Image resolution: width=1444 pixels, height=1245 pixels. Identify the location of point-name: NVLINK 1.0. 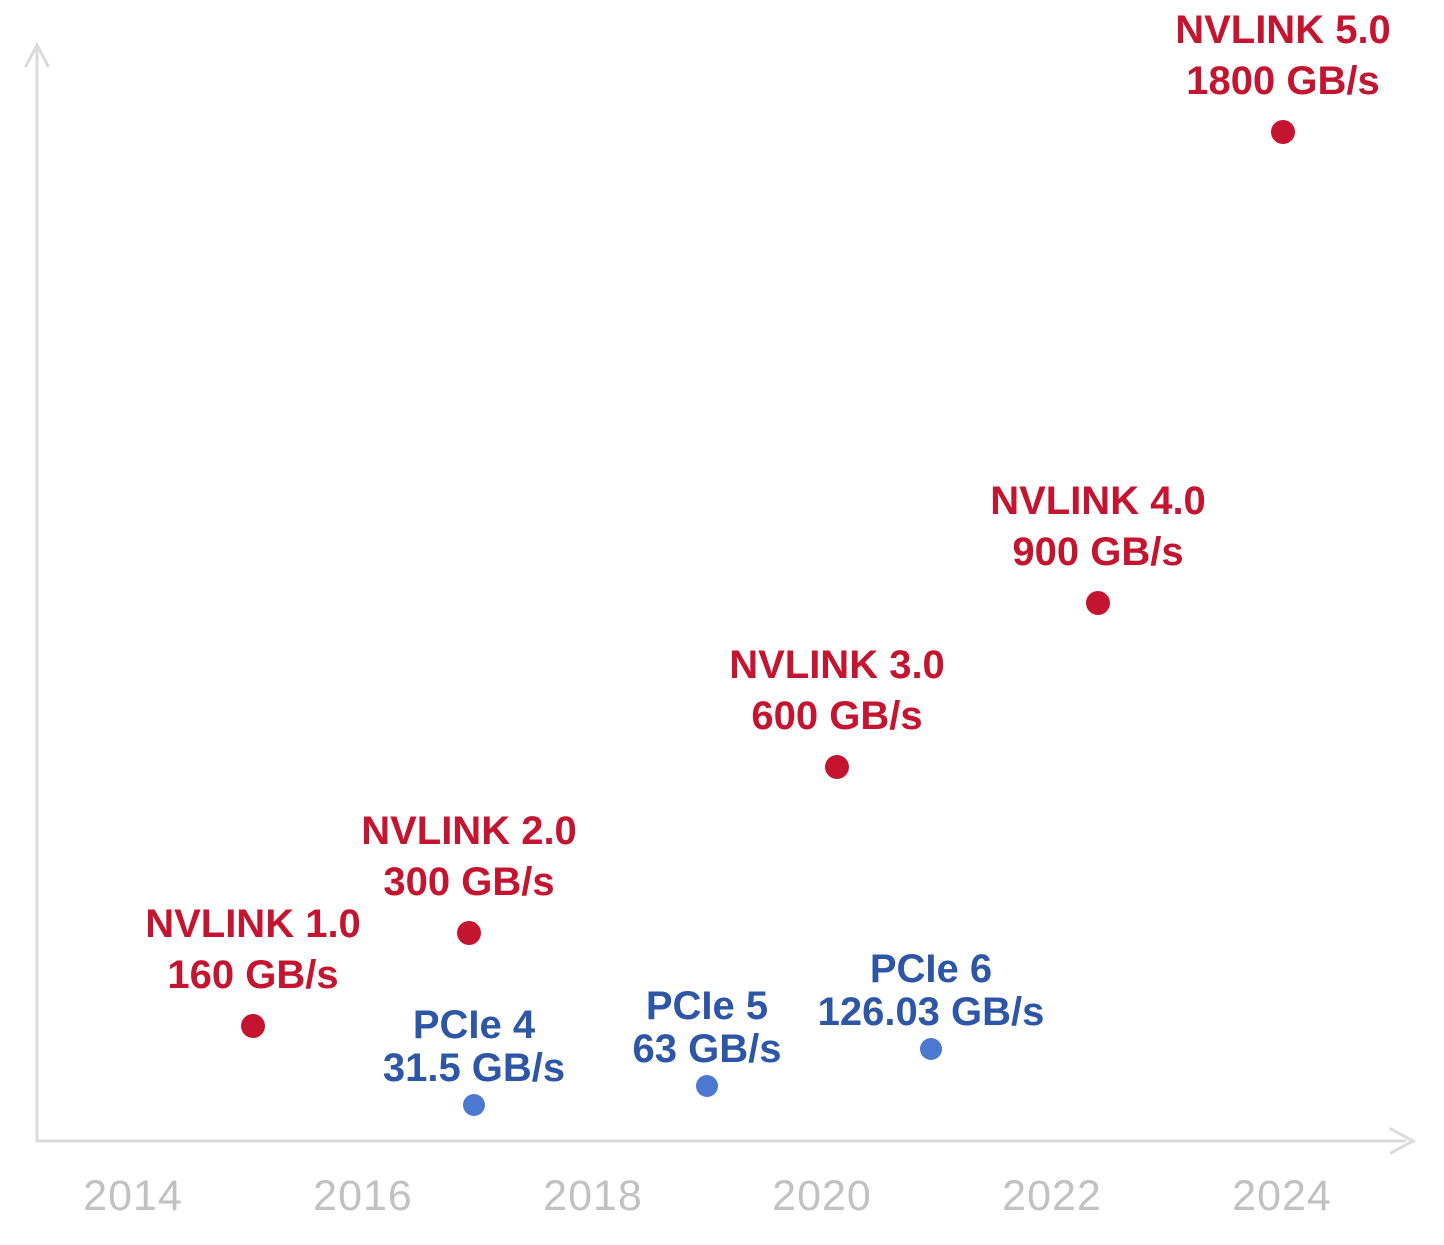
(253, 924).